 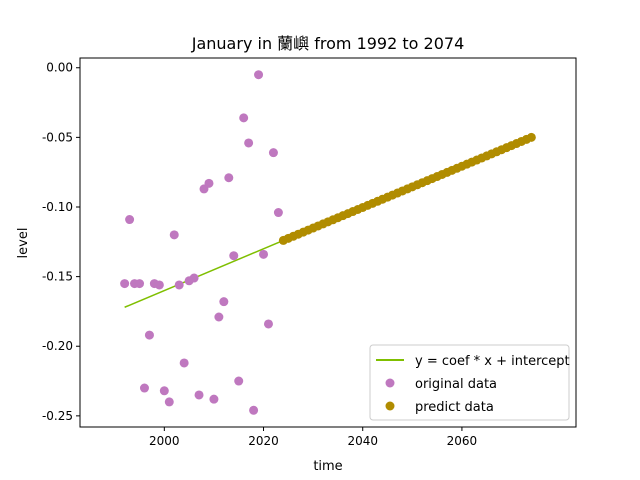 I want to click on y-tick-label: -0.05, so click(x=57, y=137).